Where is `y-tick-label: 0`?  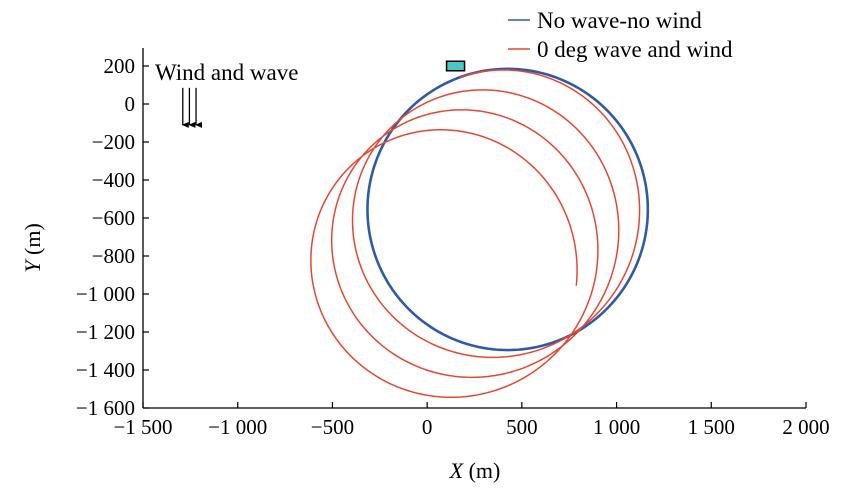 y-tick-label: 0 is located at coordinates (130, 104).